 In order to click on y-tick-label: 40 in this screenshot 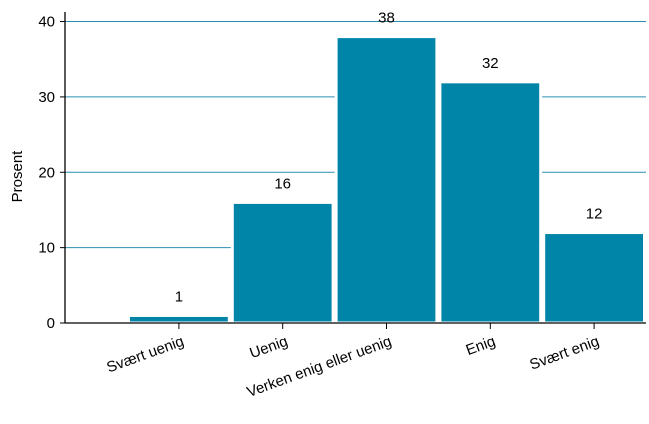, I will do `click(46, 22)`.